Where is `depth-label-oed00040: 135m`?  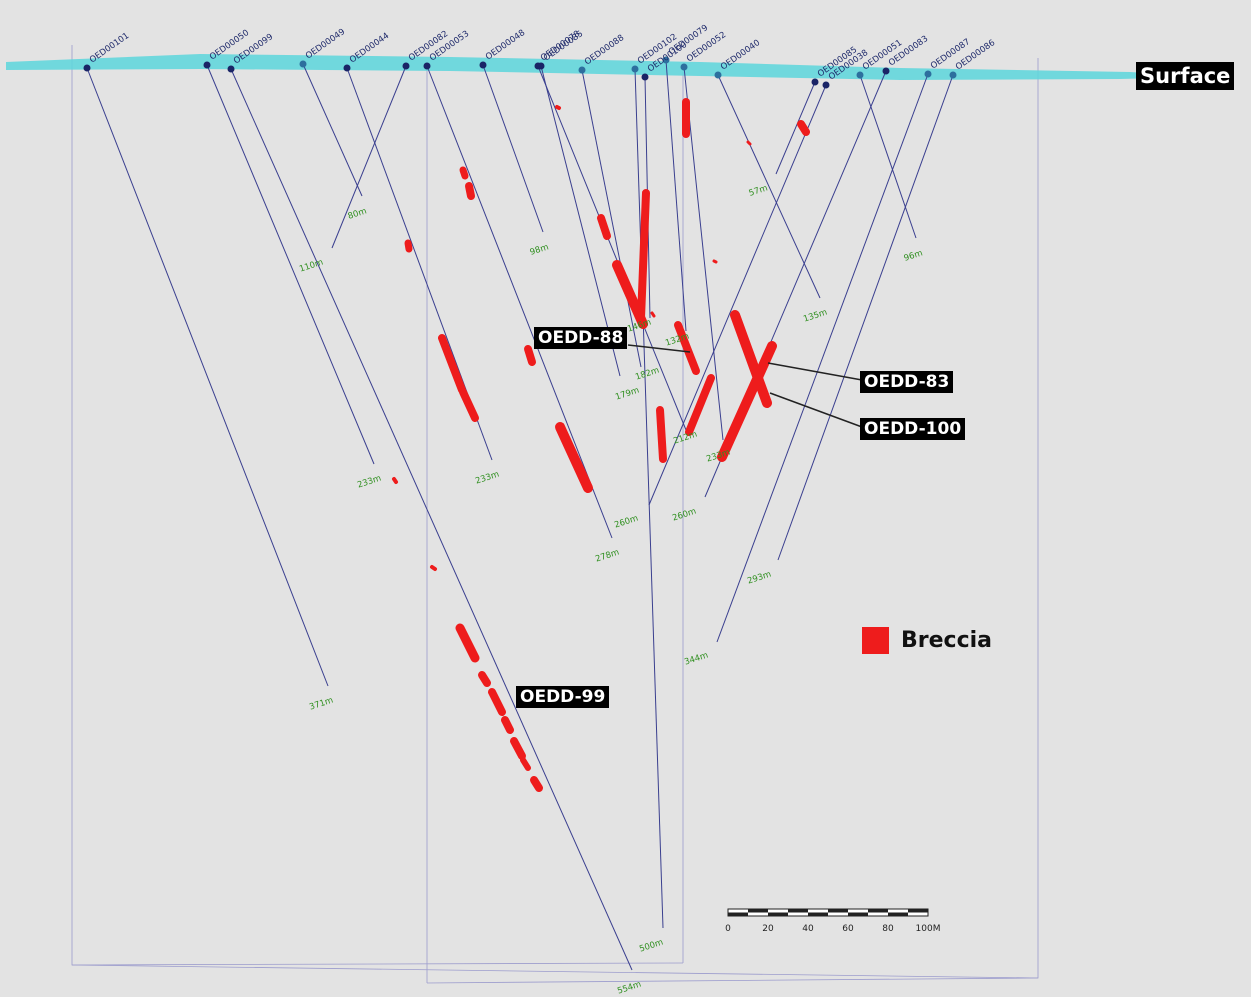
depth-label-oed00040: 135m is located at coordinates (815, 316).